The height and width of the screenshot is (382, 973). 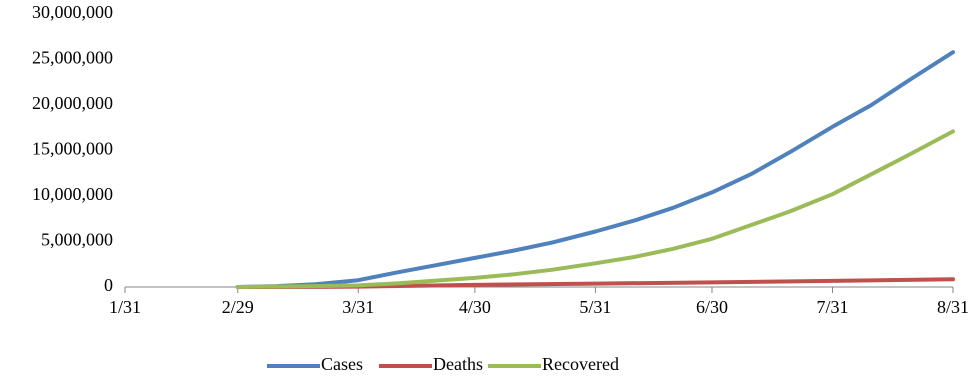 I want to click on x-tick-label: 8/31, so click(x=953, y=307).